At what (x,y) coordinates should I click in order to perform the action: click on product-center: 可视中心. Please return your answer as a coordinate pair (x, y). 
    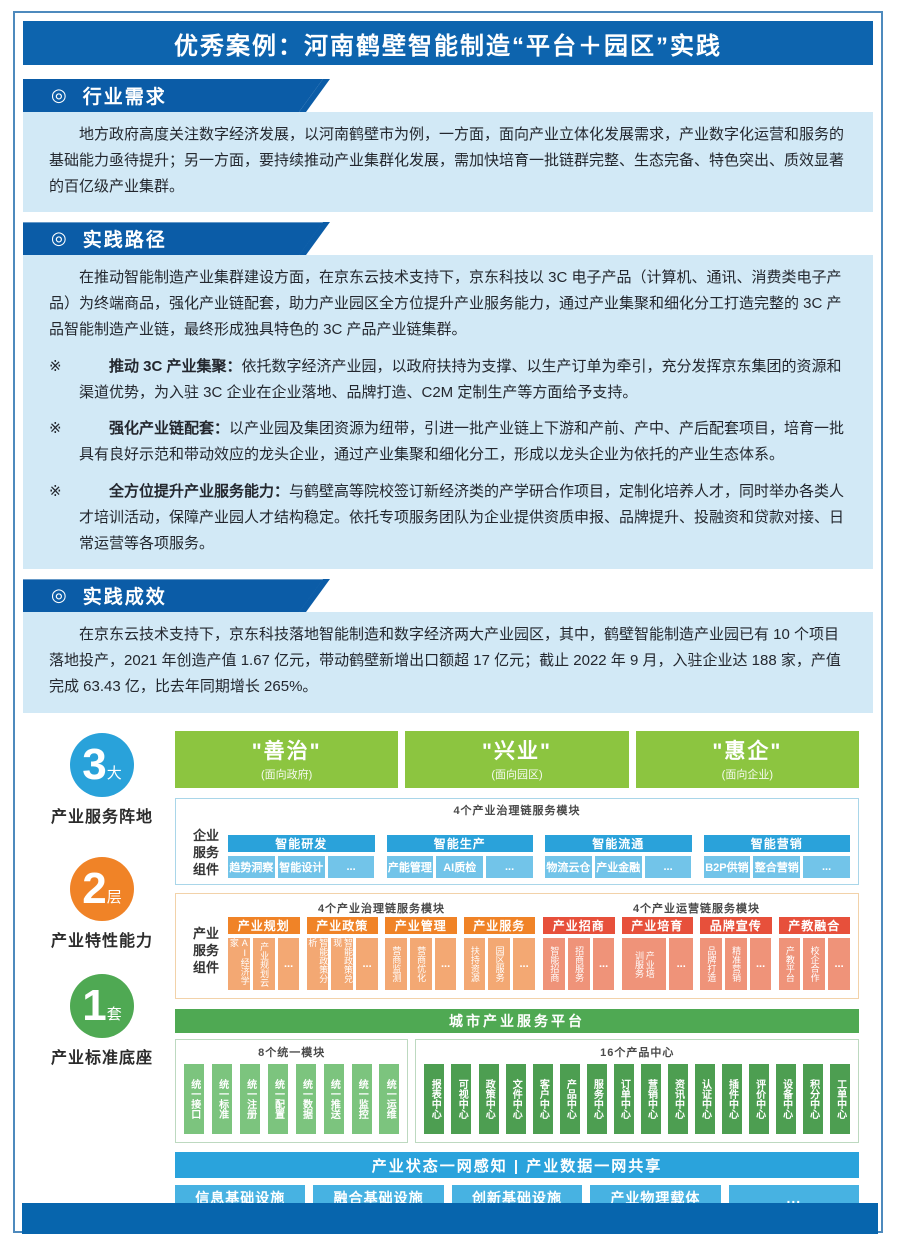
    Looking at the image, I should click on (461, 1099).